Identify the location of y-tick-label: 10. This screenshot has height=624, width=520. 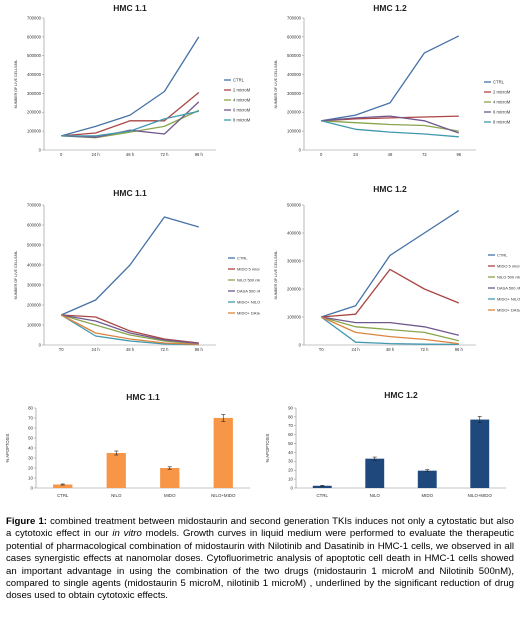
(30, 477).